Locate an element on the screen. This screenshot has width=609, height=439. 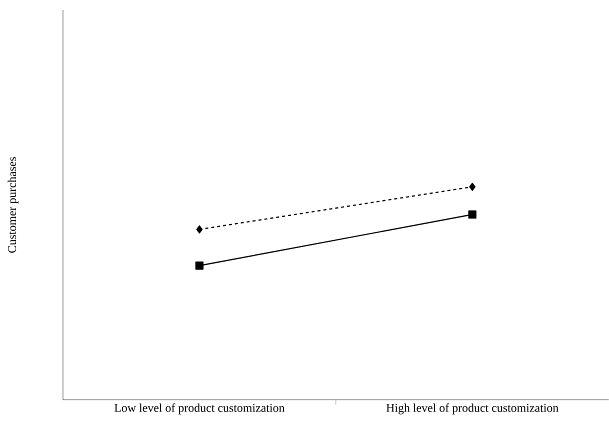
x-tick-label: Low level of product customization is located at coordinates (199, 408).